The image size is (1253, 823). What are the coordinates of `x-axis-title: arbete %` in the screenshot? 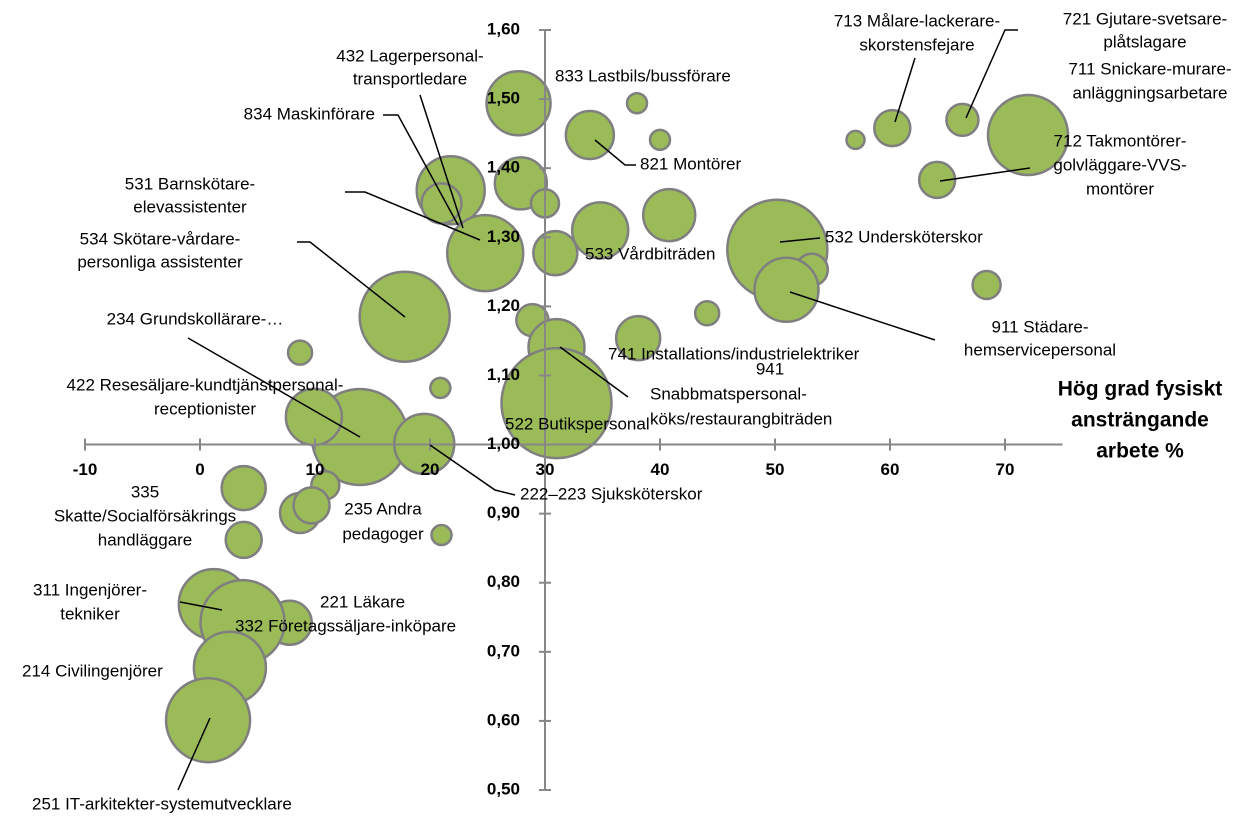 It's located at (1140, 451).